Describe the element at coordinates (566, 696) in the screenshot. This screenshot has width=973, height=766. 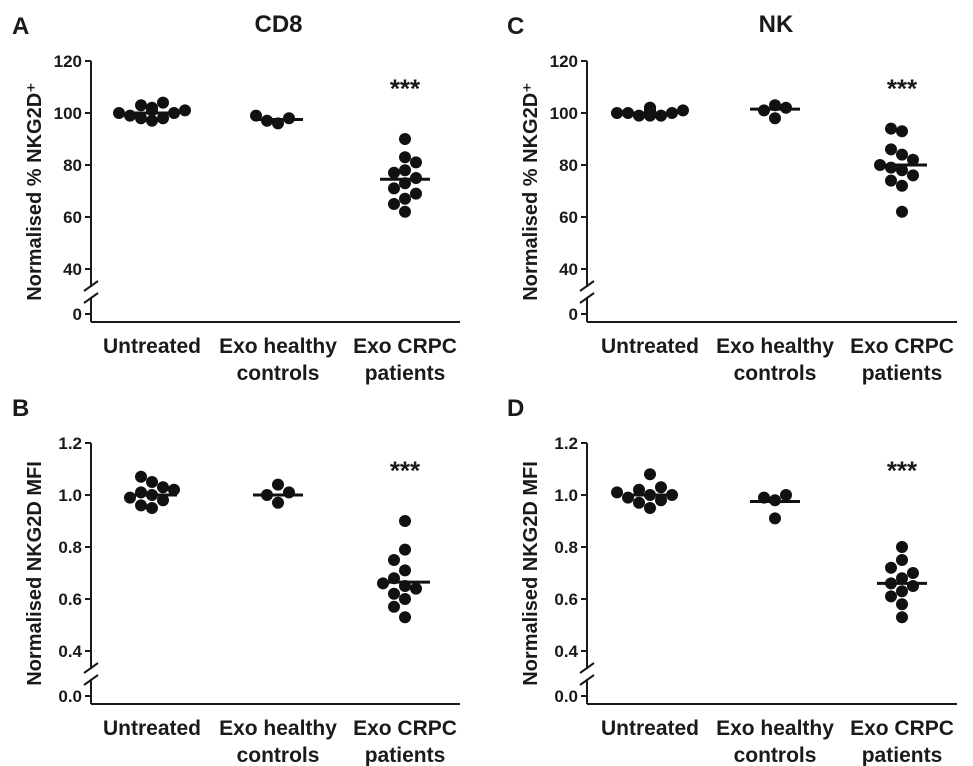
I see `y-tick-label: 0.0` at that location.